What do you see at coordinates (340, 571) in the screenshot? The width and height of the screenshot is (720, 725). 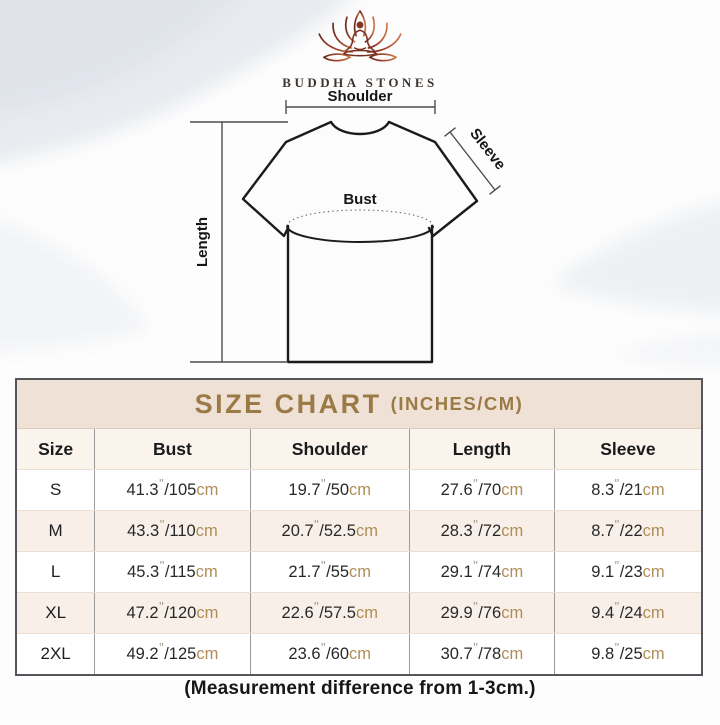 I see `cm-value: 55` at bounding box center [340, 571].